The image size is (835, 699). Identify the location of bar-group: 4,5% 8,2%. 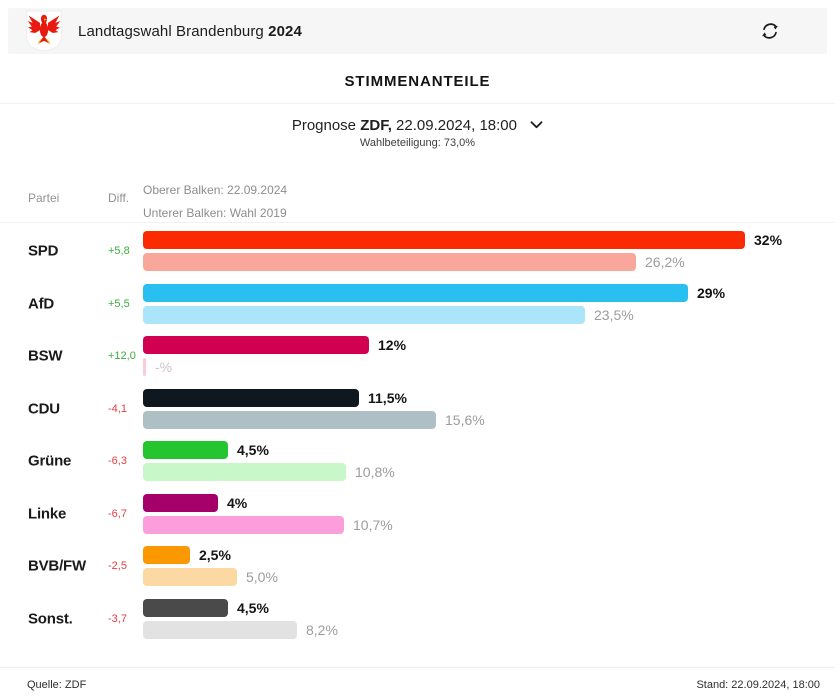
(481, 618).